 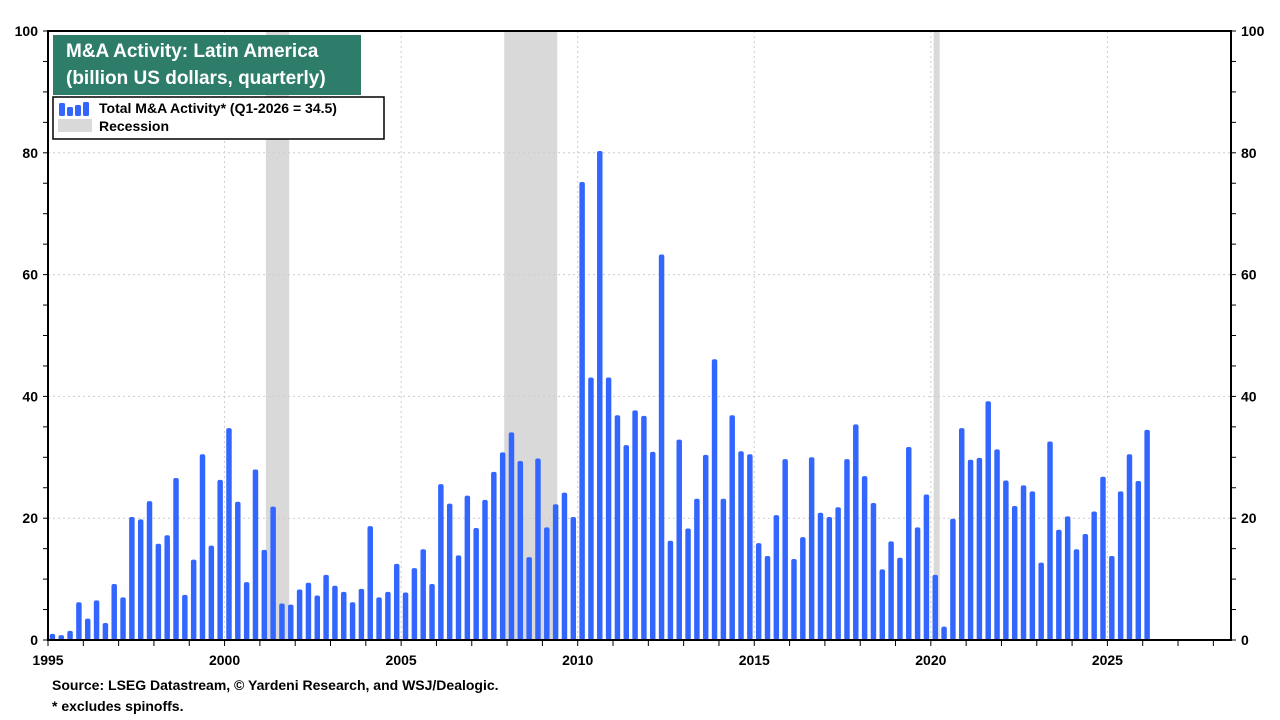 What do you see at coordinates (47, 660) in the screenshot?
I see `x-tick-label-1995: 1995` at bounding box center [47, 660].